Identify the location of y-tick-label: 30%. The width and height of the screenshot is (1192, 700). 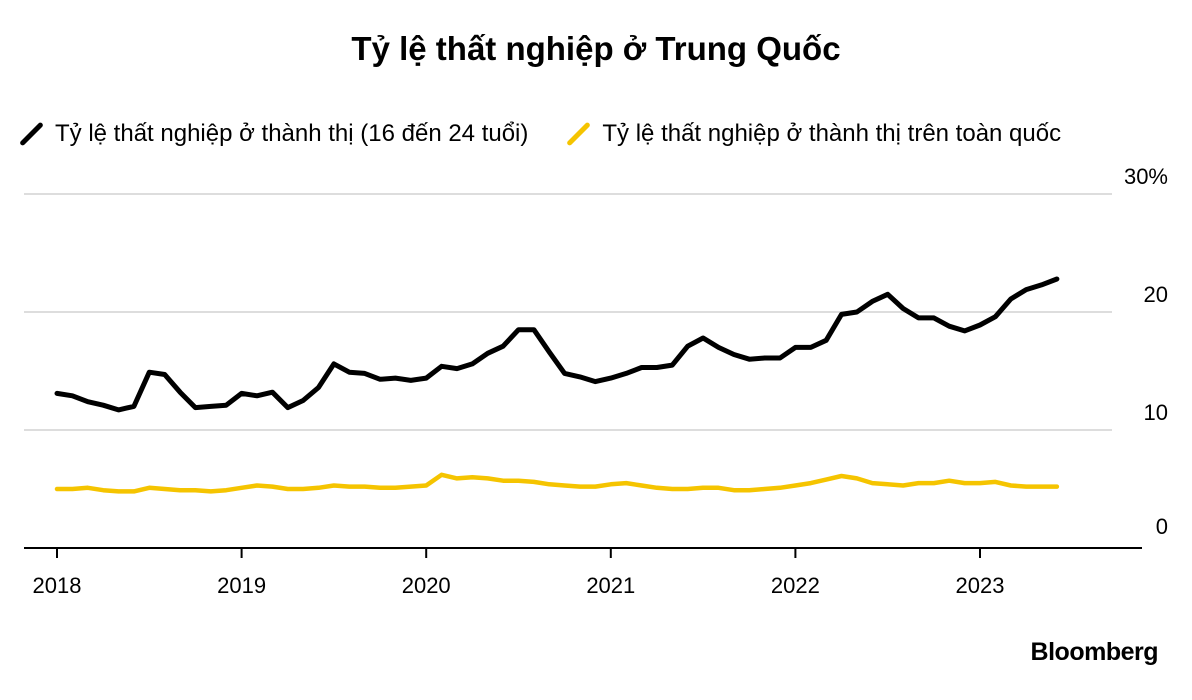
(1146, 176).